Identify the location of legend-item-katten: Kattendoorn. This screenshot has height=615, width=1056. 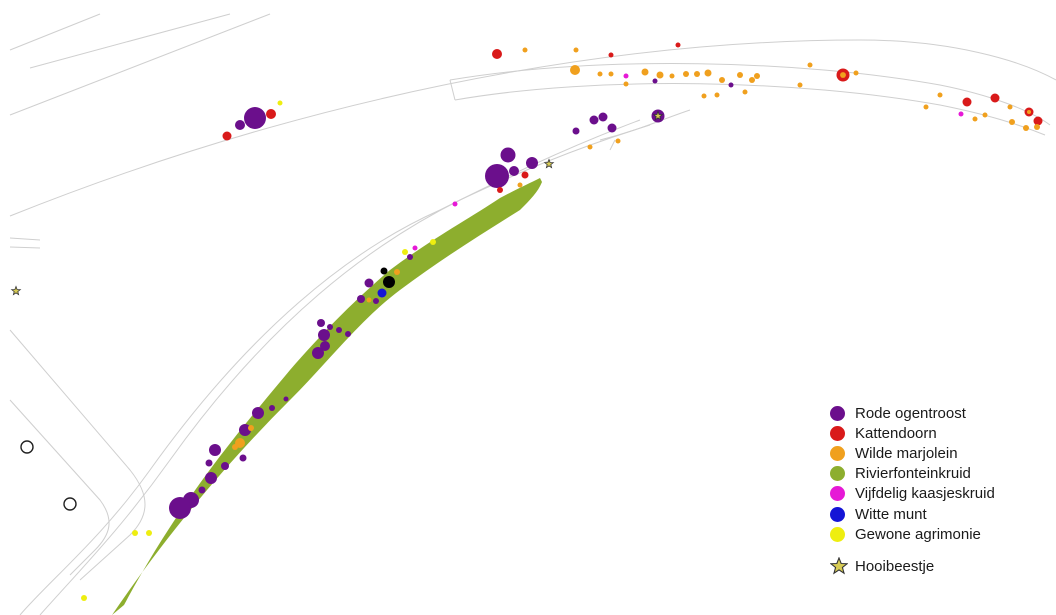
(912, 433).